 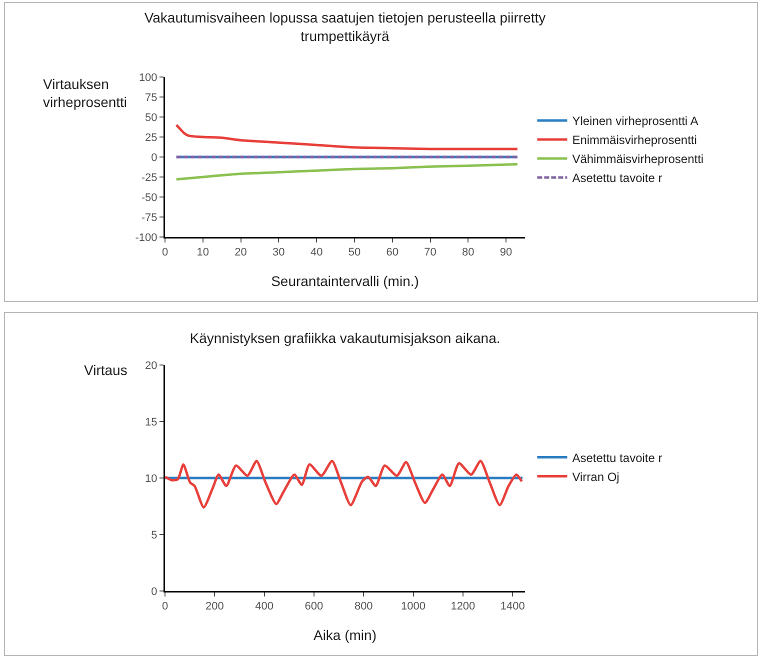 What do you see at coordinates (596, 477) in the screenshot?
I see `legend-label: Virran Oj` at bounding box center [596, 477].